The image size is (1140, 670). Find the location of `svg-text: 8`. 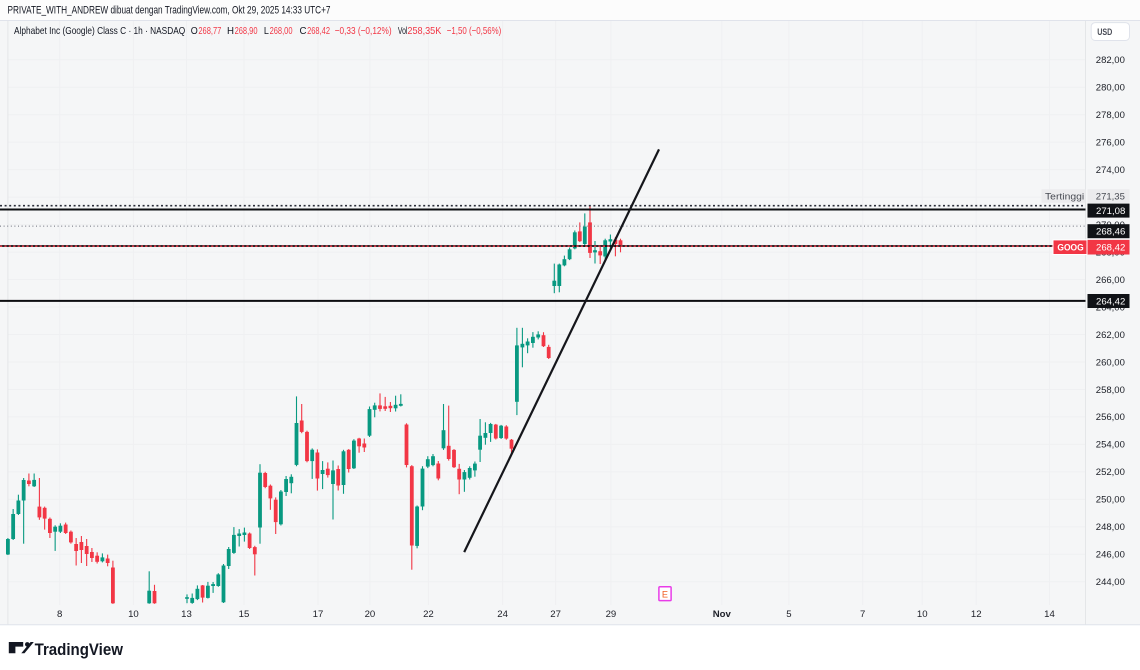

svg-text: 8 is located at coordinates (59, 614).